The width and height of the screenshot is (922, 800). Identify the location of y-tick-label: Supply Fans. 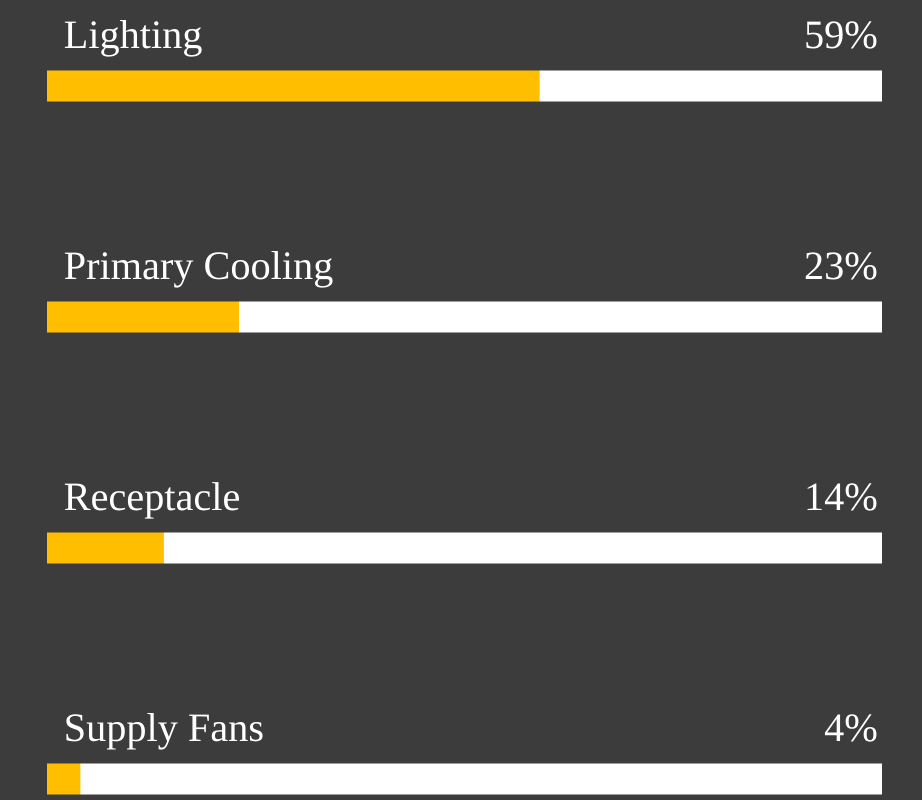
(164, 731).